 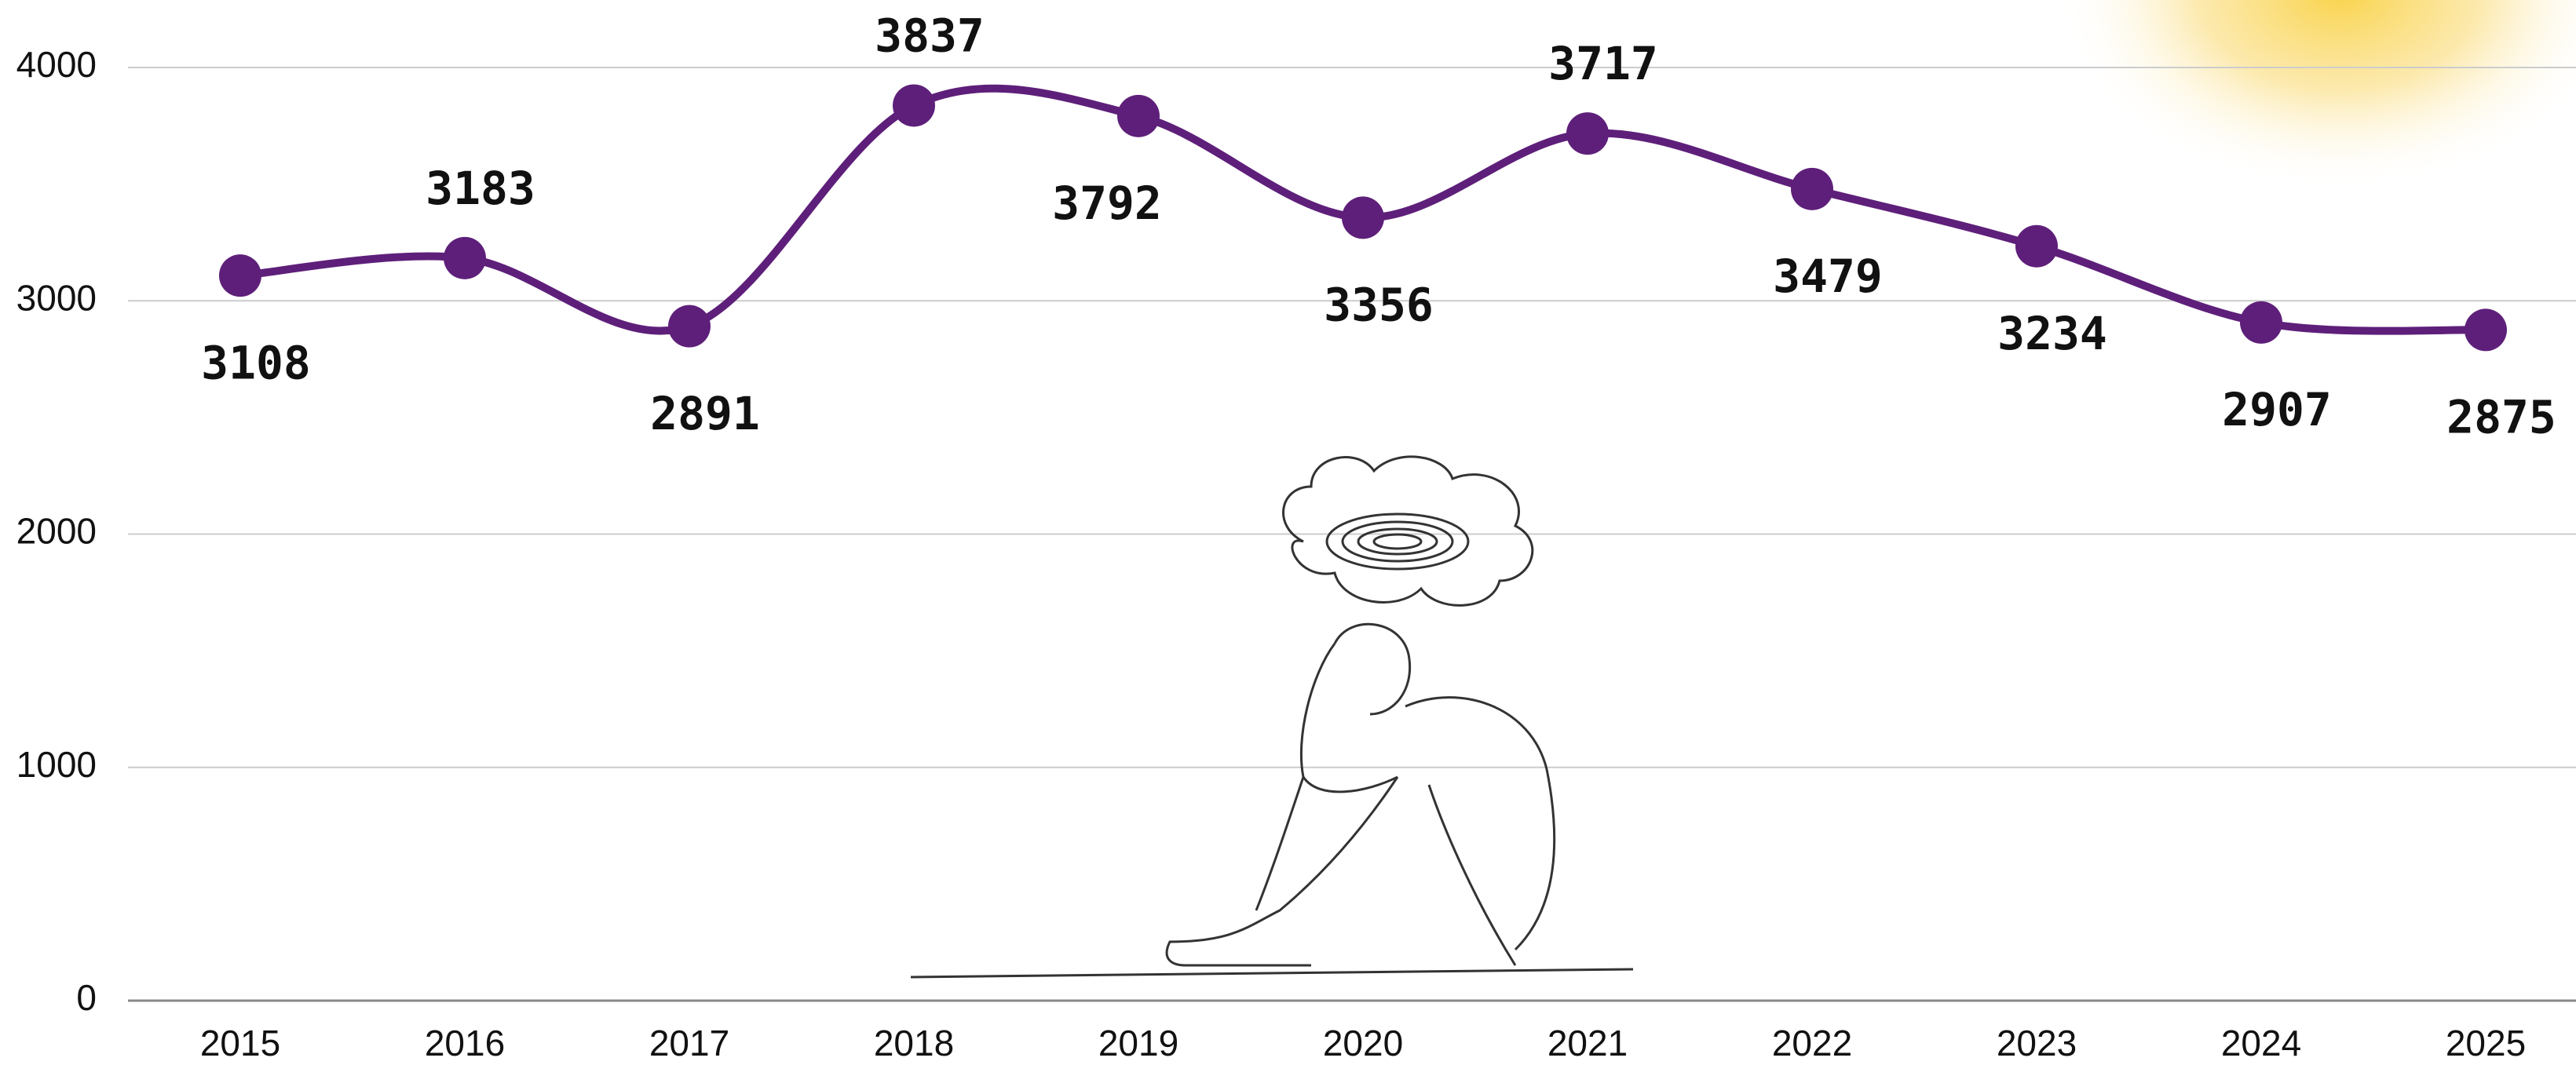 What do you see at coordinates (86, 997) in the screenshot?
I see `y-tick-label: 0` at bounding box center [86, 997].